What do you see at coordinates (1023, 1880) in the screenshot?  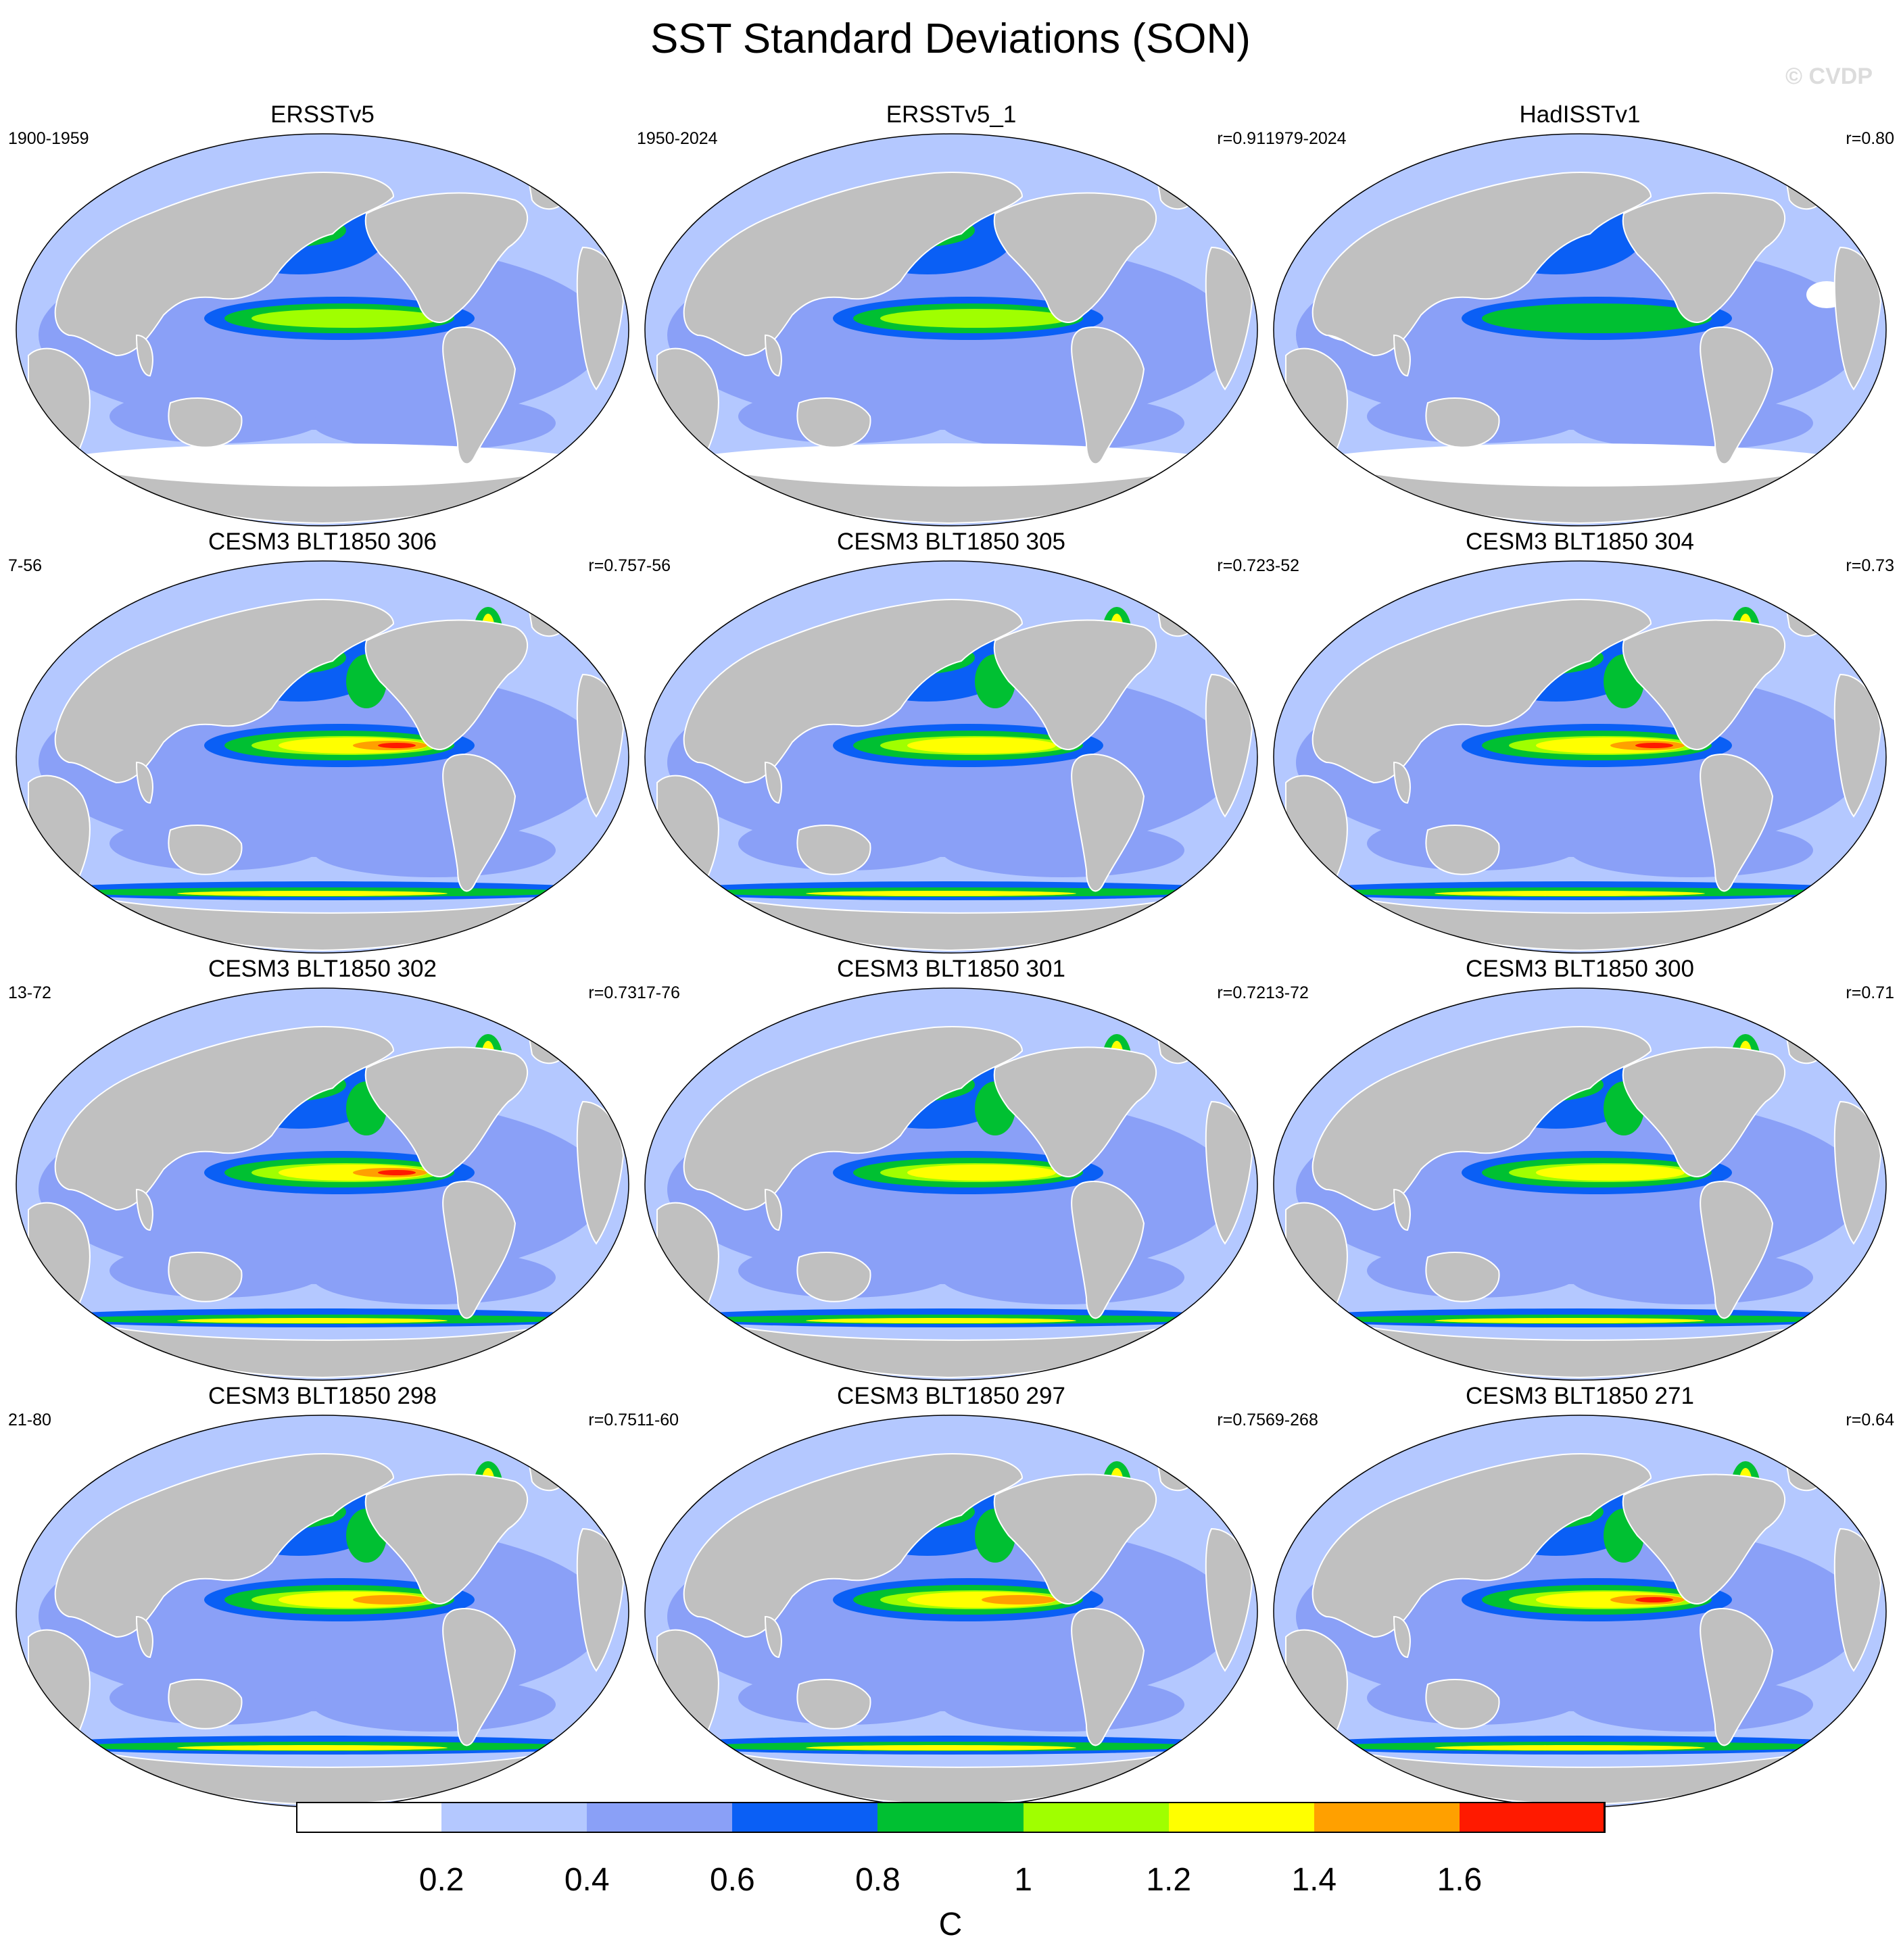 I see `colorbar-tick-label: 1` at bounding box center [1023, 1880].